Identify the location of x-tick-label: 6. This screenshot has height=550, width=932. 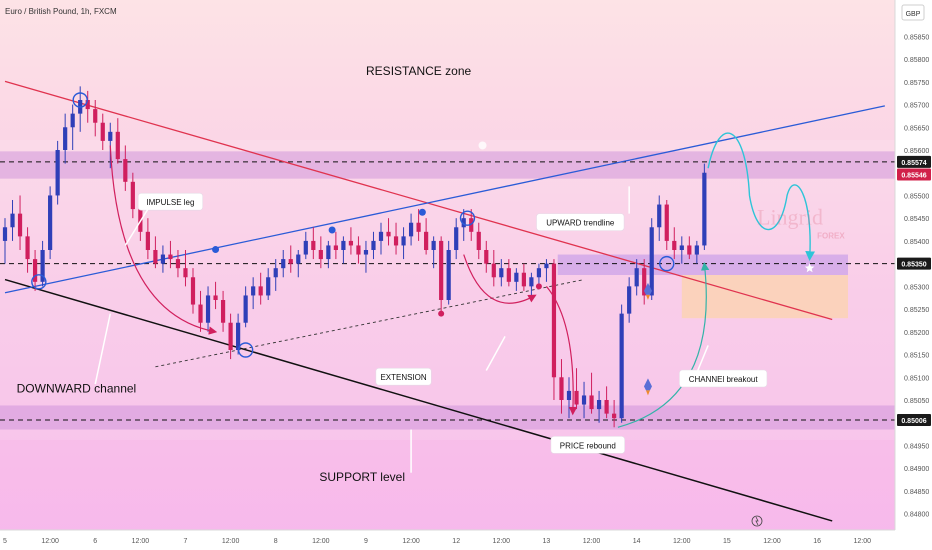
(95, 541).